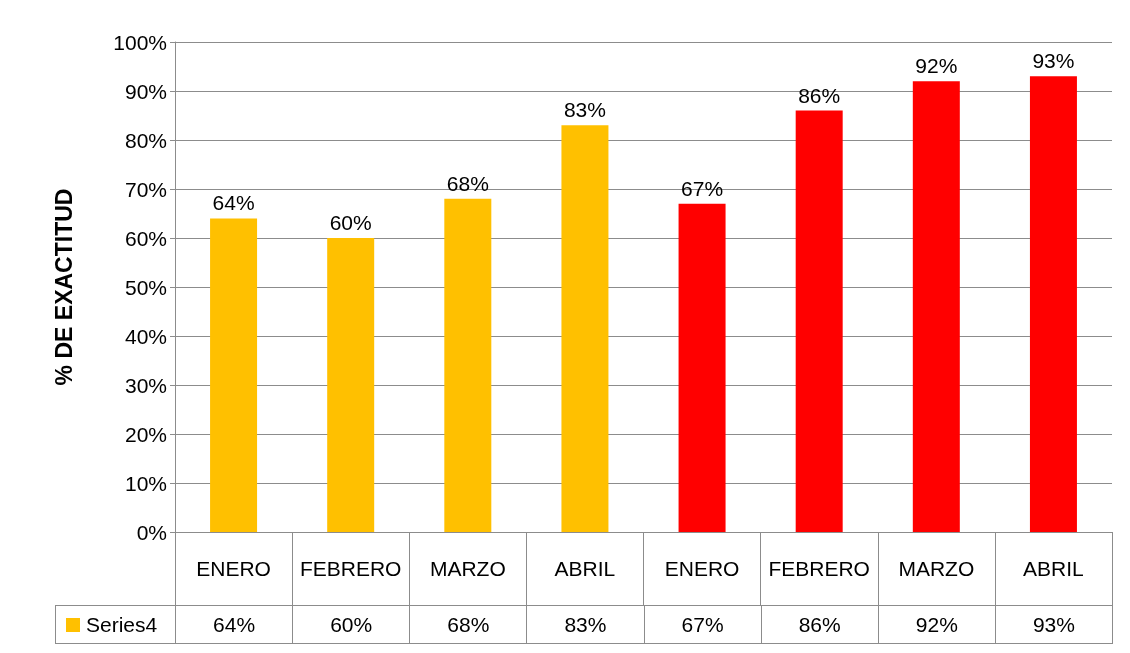 This screenshot has width=1130, height=653. I want to click on data-label: 68%, so click(468, 624).